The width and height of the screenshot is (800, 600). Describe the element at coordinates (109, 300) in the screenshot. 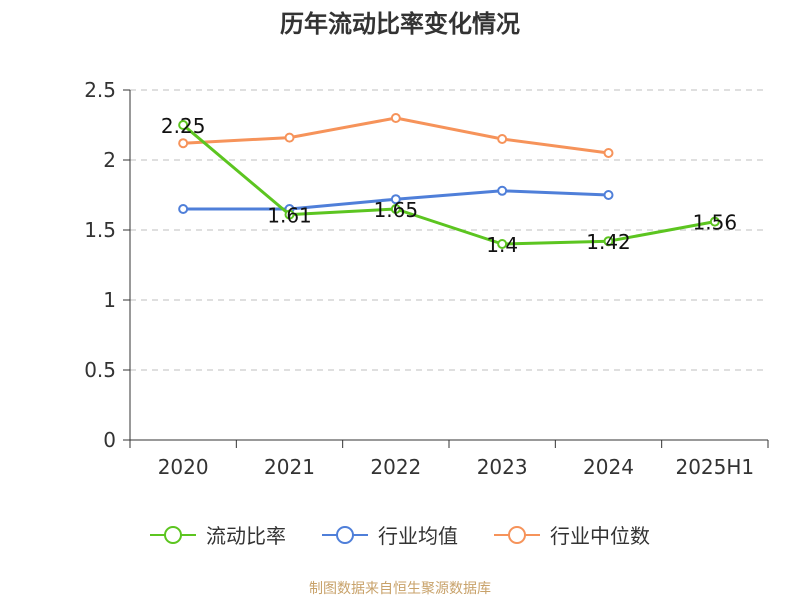

I see `y-tick-label: 1` at that location.